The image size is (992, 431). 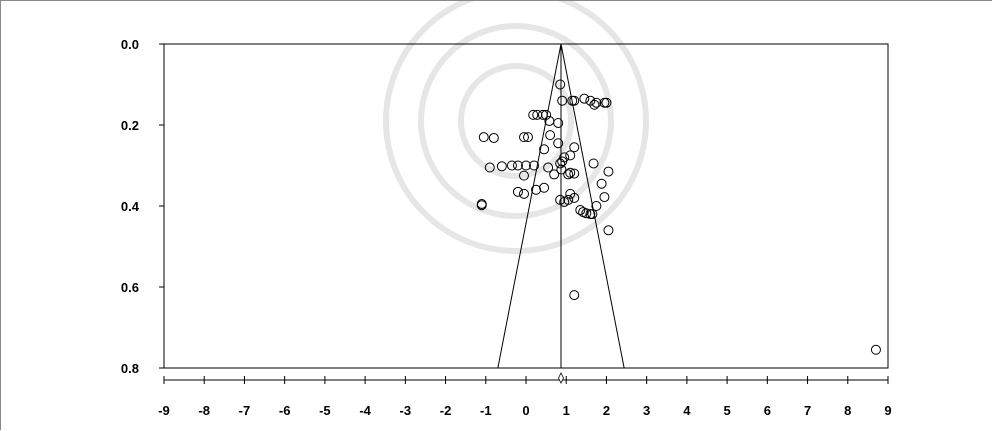 I want to click on x-tick-label: 3, so click(x=646, y=410).